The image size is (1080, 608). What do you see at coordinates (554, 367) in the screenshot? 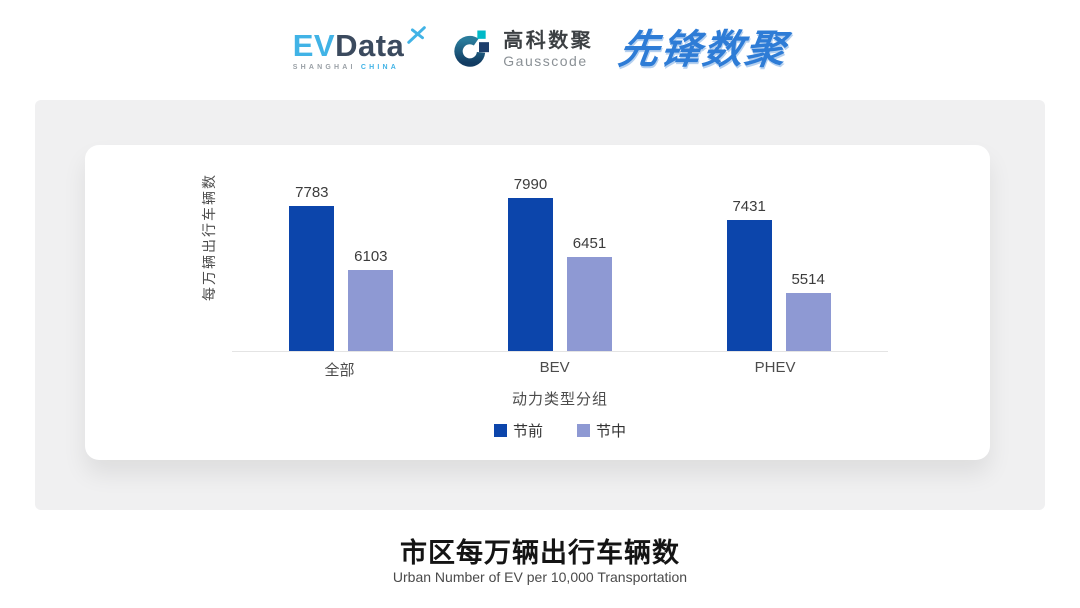
I see `x-tick-bev: BEV` at bounding box center [554, 367].